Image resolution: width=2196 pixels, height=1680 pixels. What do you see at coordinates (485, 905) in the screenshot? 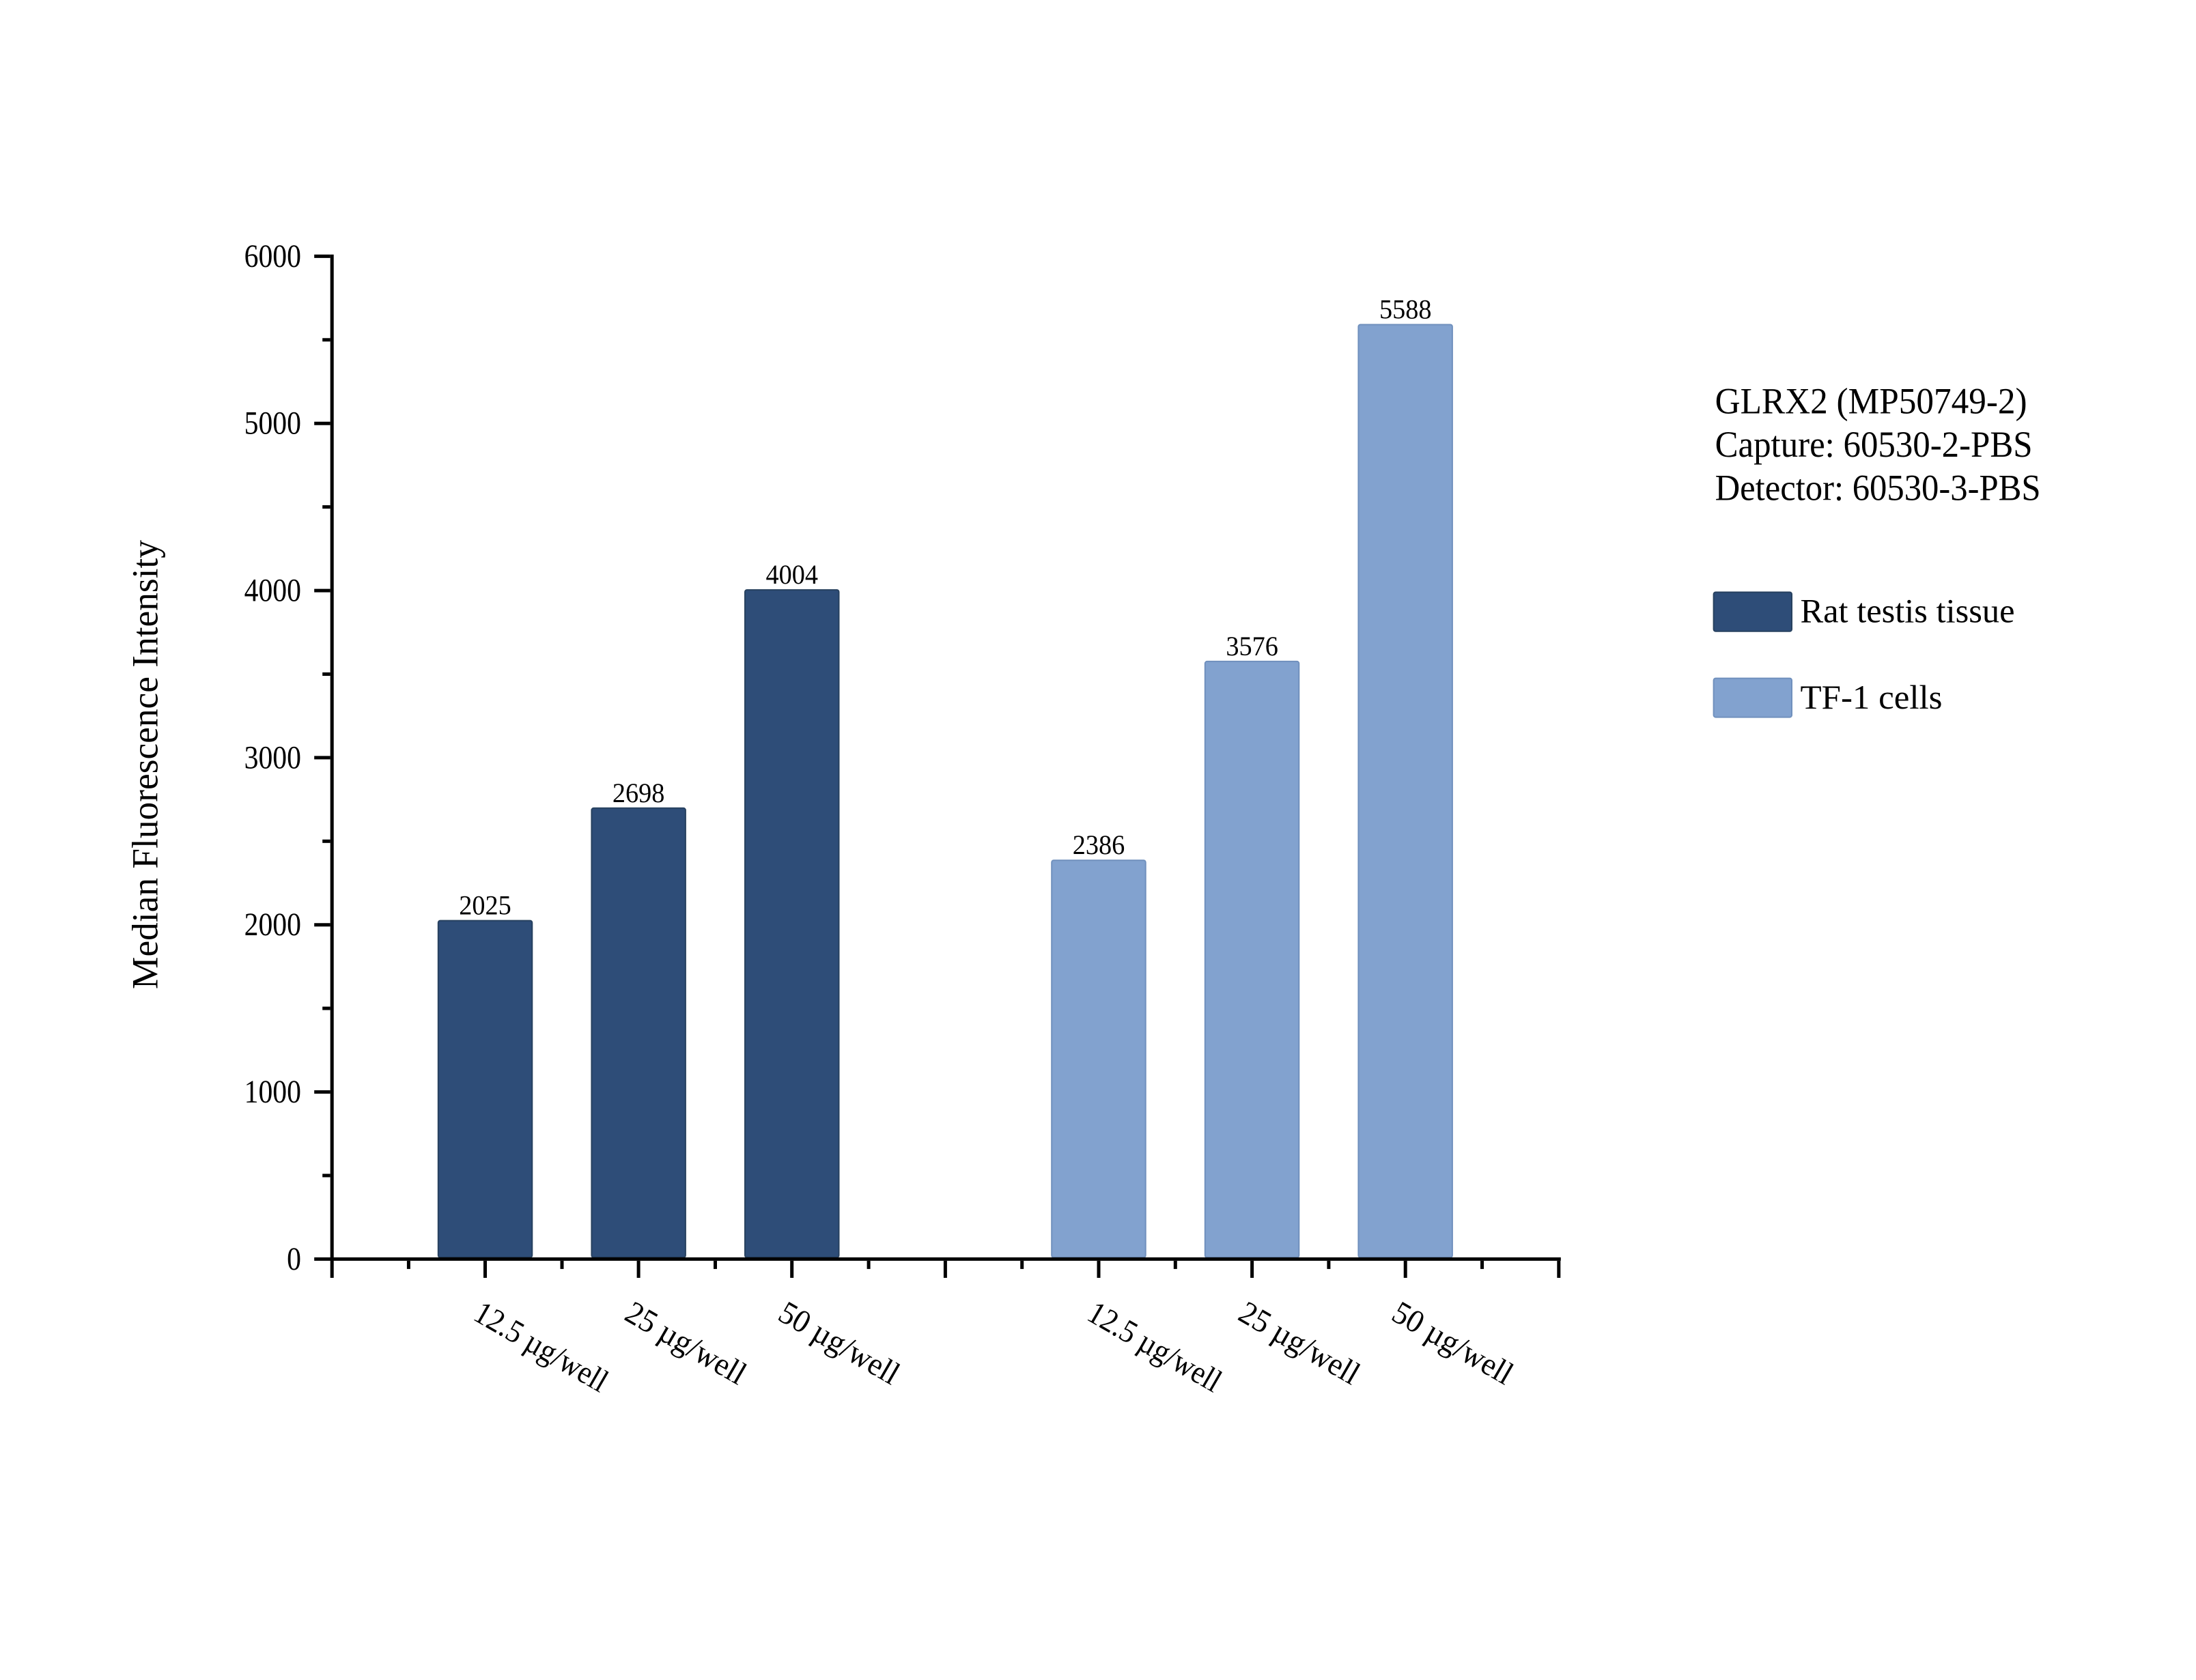
I see `svg-text: 2025` at bounding box center [485, 905].